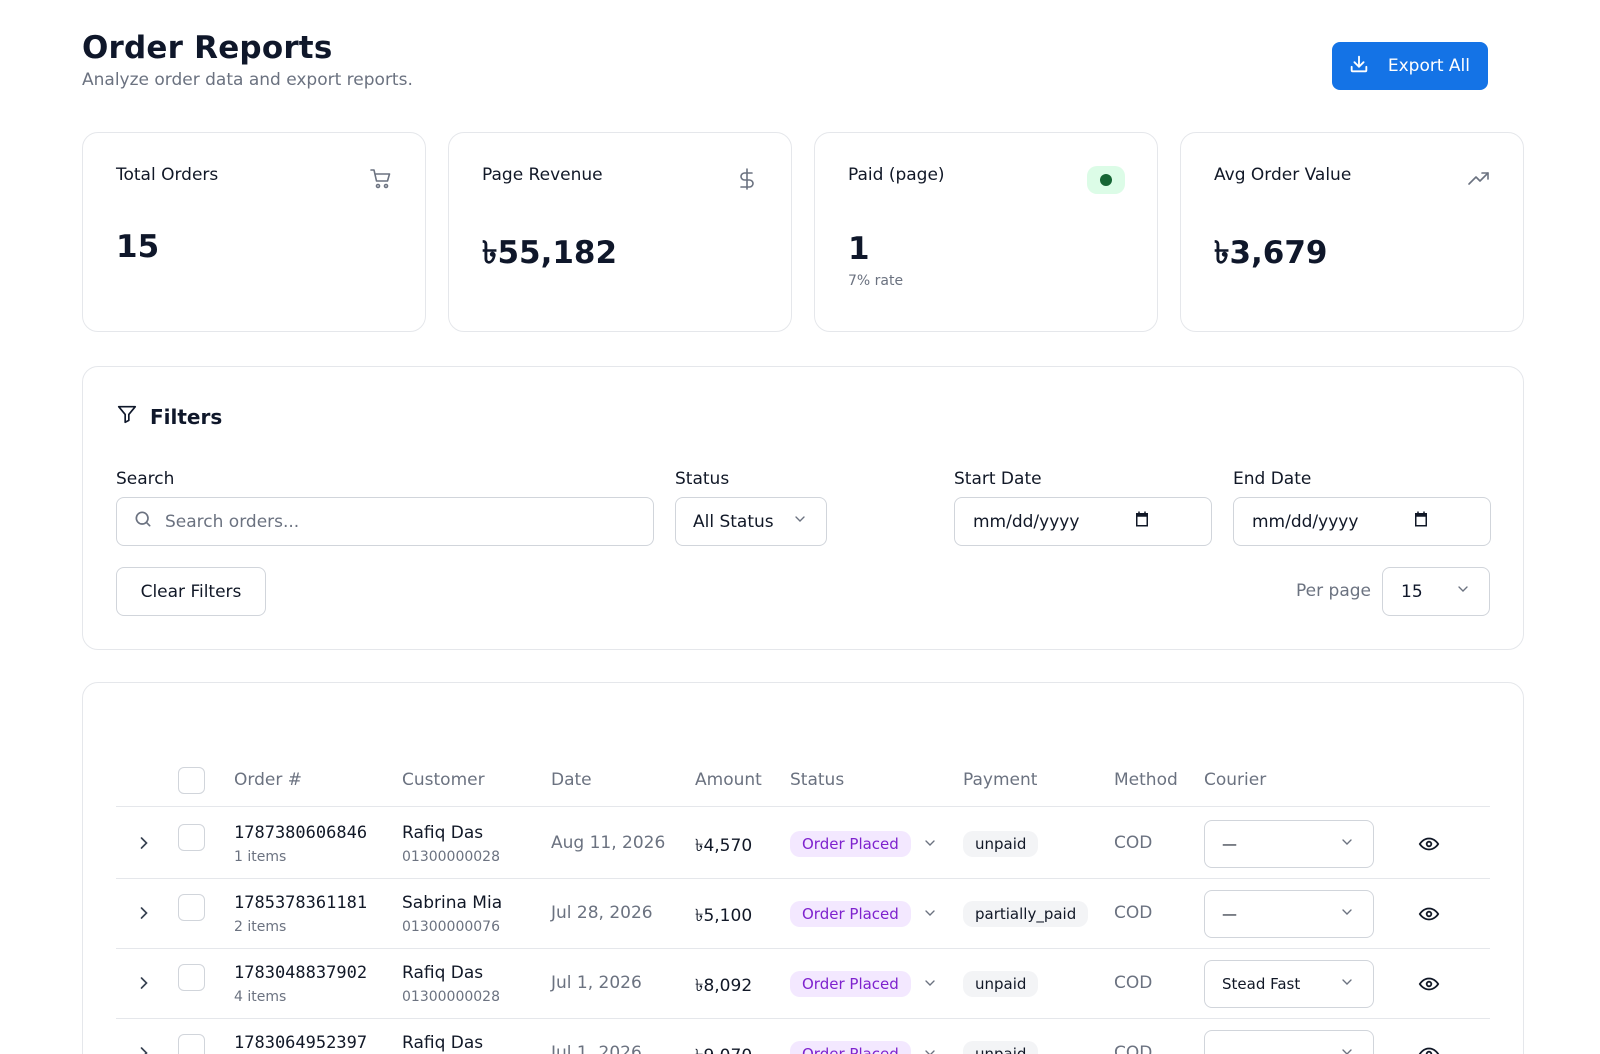 The height and width of the screenshot is (1054, 1600). I want to click on card-page-revenue: Page Revenue ৳55,182, so click(620, 232).